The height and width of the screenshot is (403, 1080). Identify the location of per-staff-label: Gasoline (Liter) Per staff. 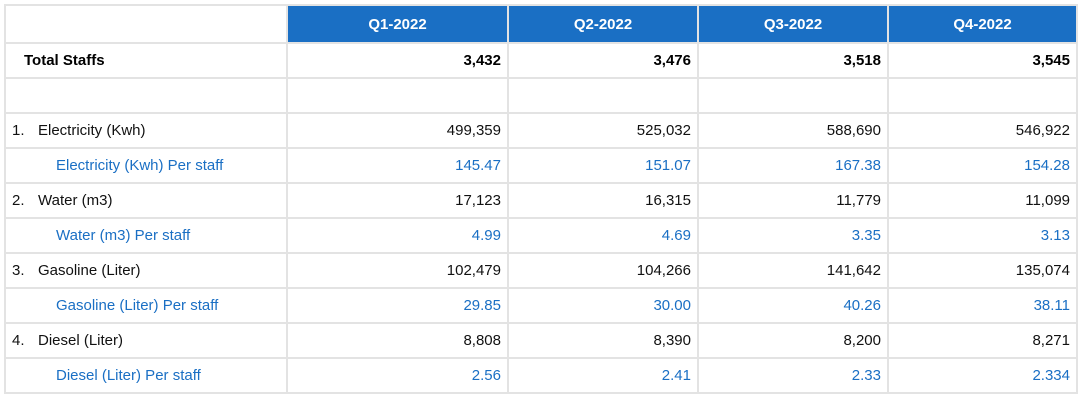
(146, 305).